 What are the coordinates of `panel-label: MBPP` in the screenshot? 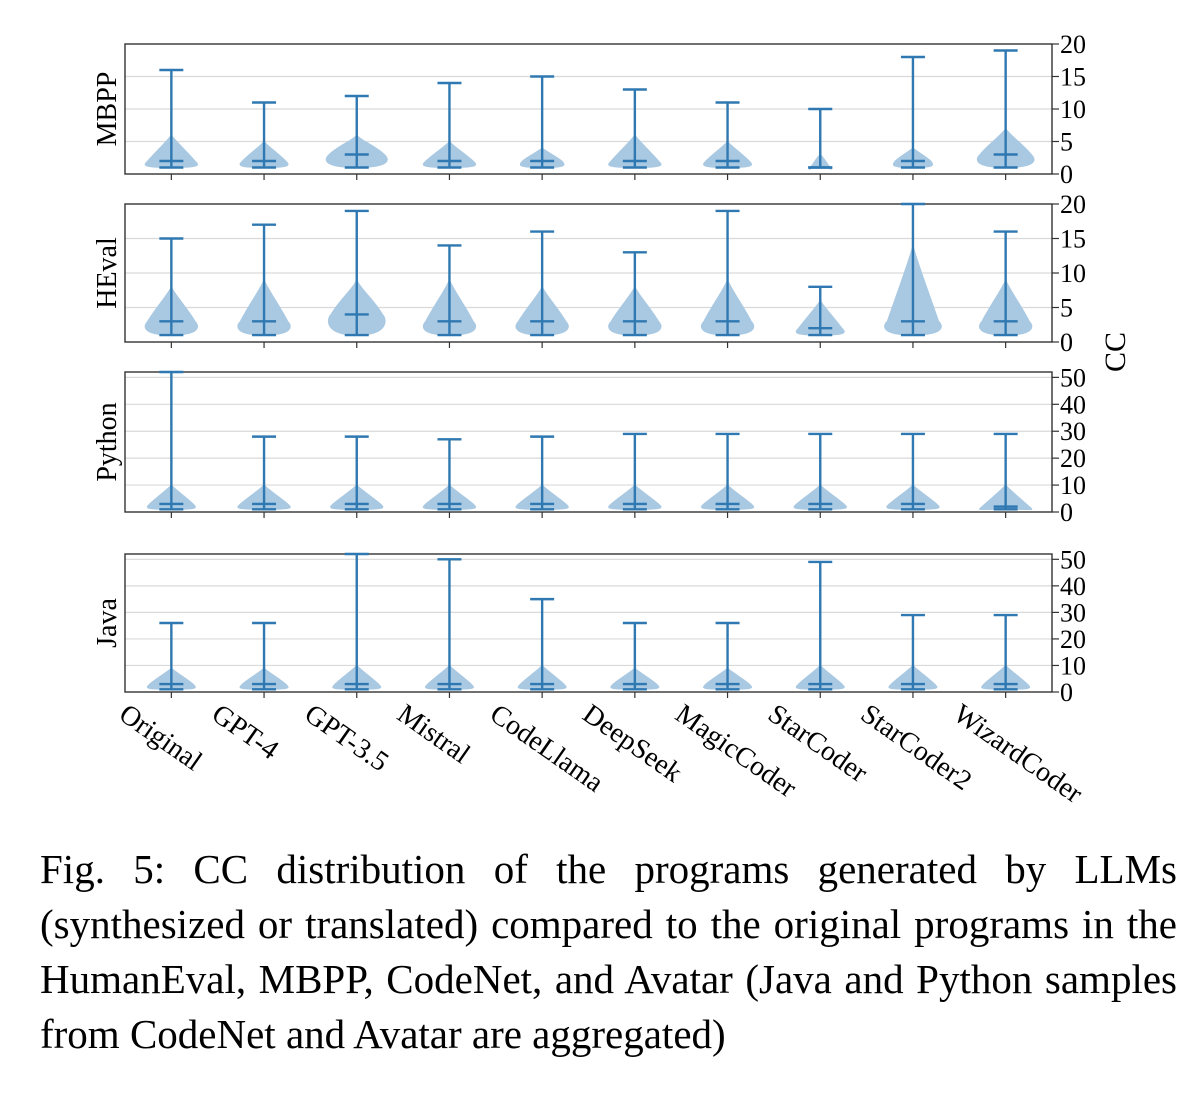 It's located at (107, 109).